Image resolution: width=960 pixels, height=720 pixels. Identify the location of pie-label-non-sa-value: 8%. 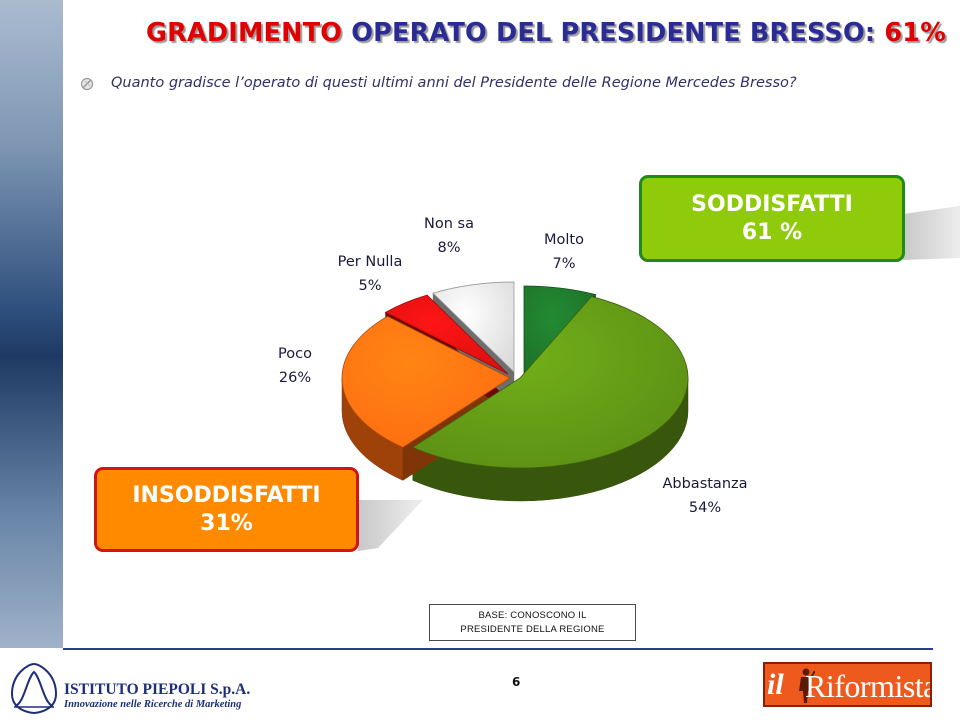
(448, 248).